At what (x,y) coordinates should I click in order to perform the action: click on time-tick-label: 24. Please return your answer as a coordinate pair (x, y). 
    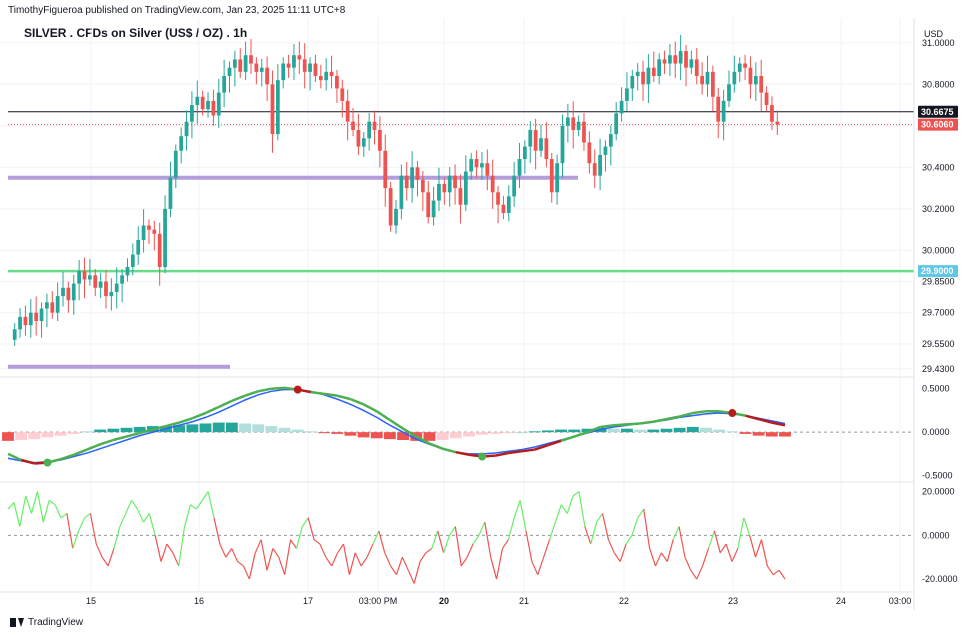
    Looking at the image, I should click on (841, 601).